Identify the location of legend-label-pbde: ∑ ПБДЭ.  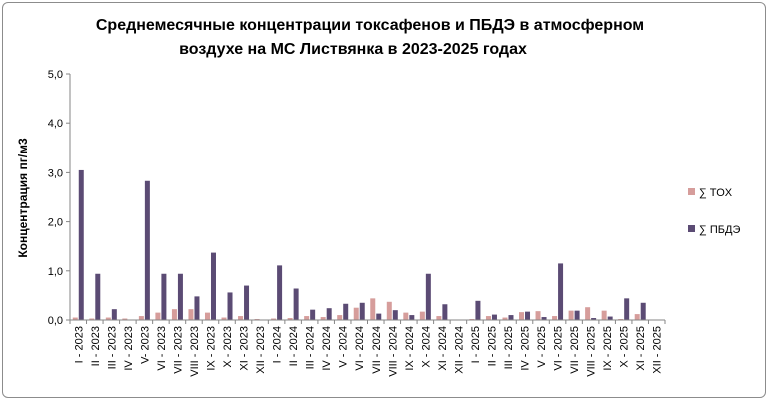
(719, 230).